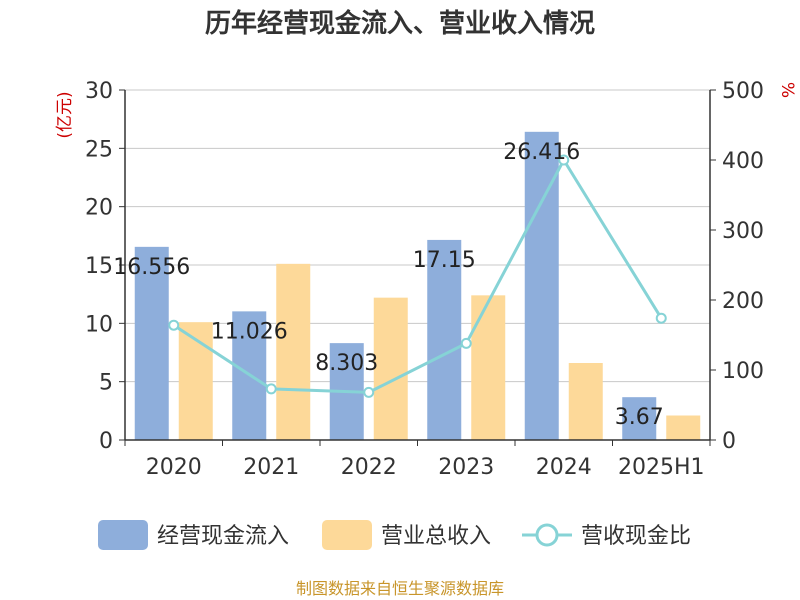  Describe the element at coordinates (99, 149) in the screenshot. I see `left-axis-tick-label: 25` at that location.